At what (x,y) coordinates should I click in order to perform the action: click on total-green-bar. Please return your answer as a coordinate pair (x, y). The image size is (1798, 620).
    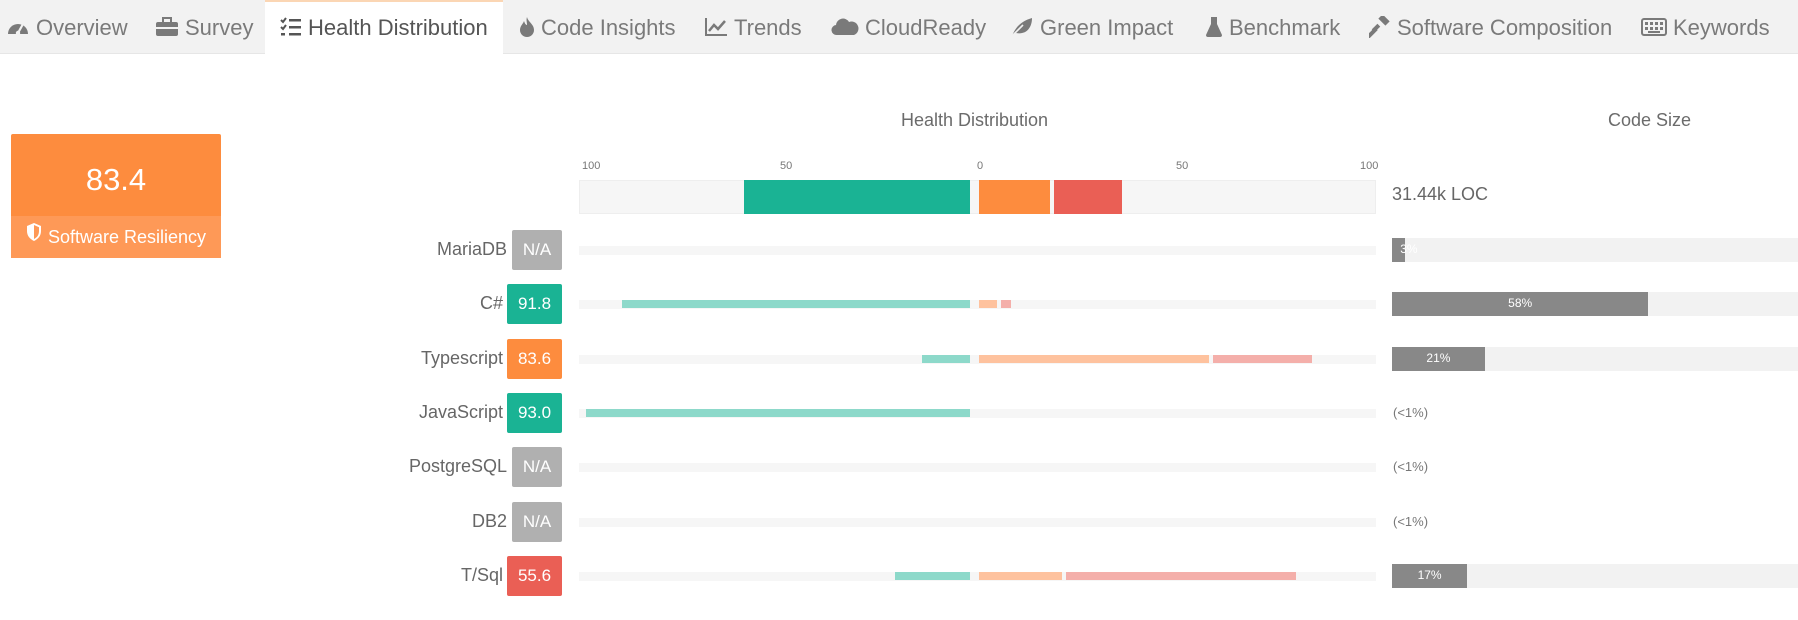
    Looking at the image, I should click on (857, 197).